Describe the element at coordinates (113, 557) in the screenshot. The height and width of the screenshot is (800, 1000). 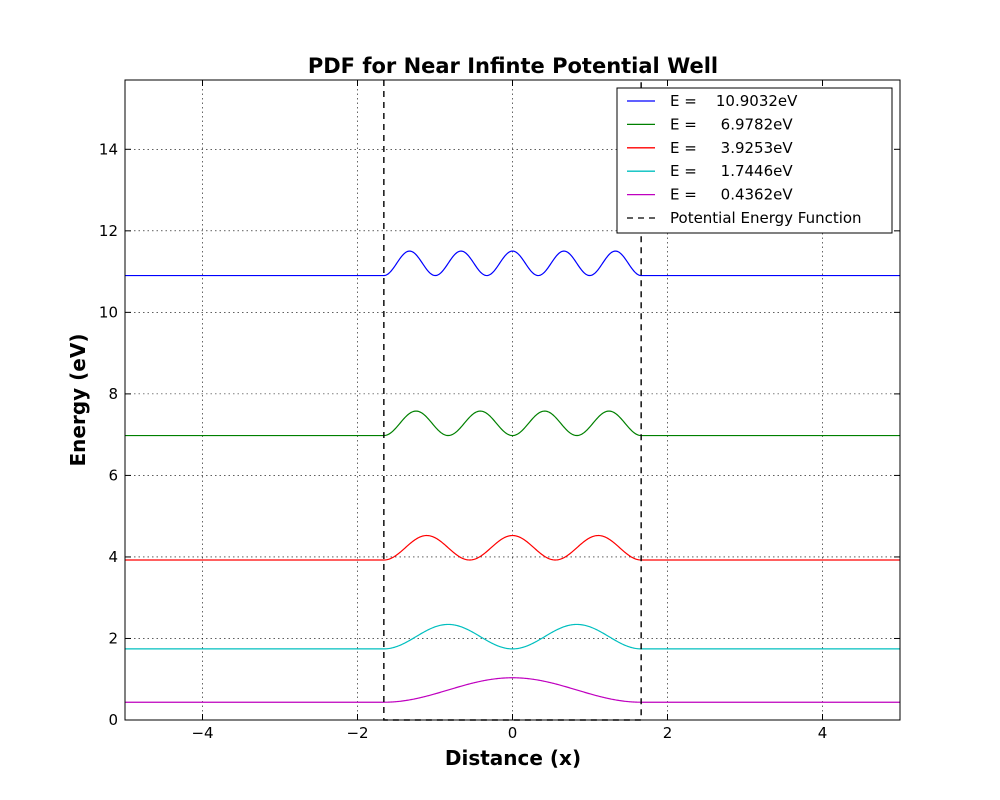
I see `y-tick-label: 4` at that location.